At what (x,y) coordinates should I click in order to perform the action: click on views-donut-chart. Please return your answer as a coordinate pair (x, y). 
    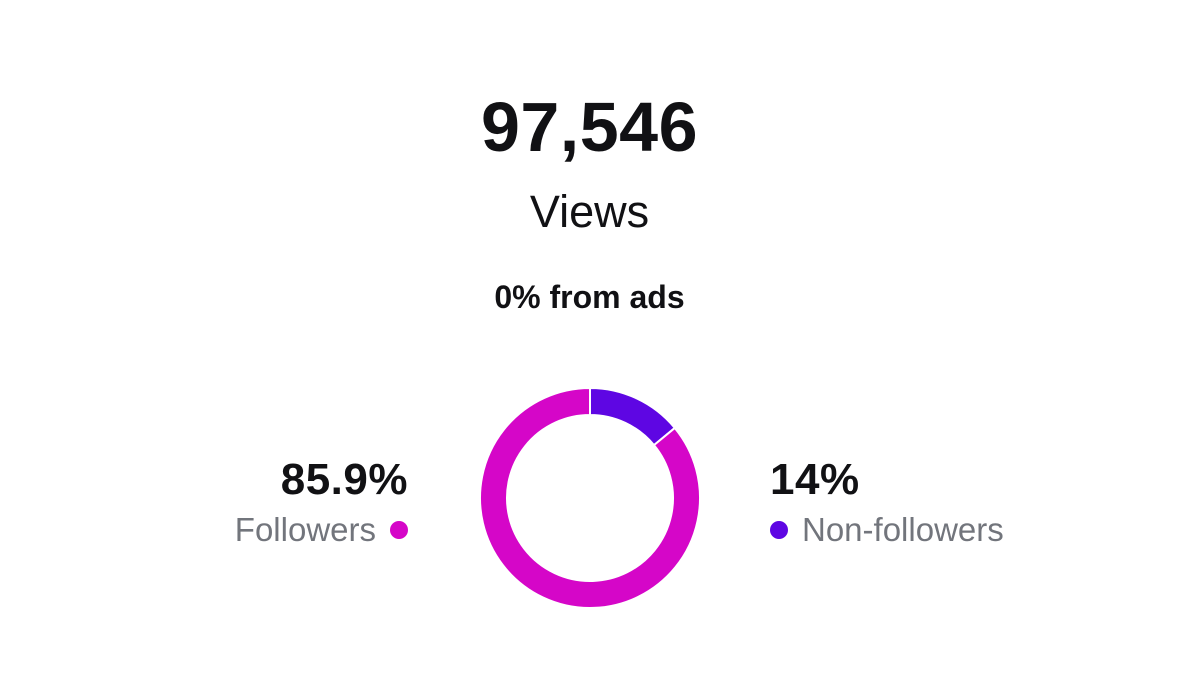
    Looking at the image, I should click on (590, 497).